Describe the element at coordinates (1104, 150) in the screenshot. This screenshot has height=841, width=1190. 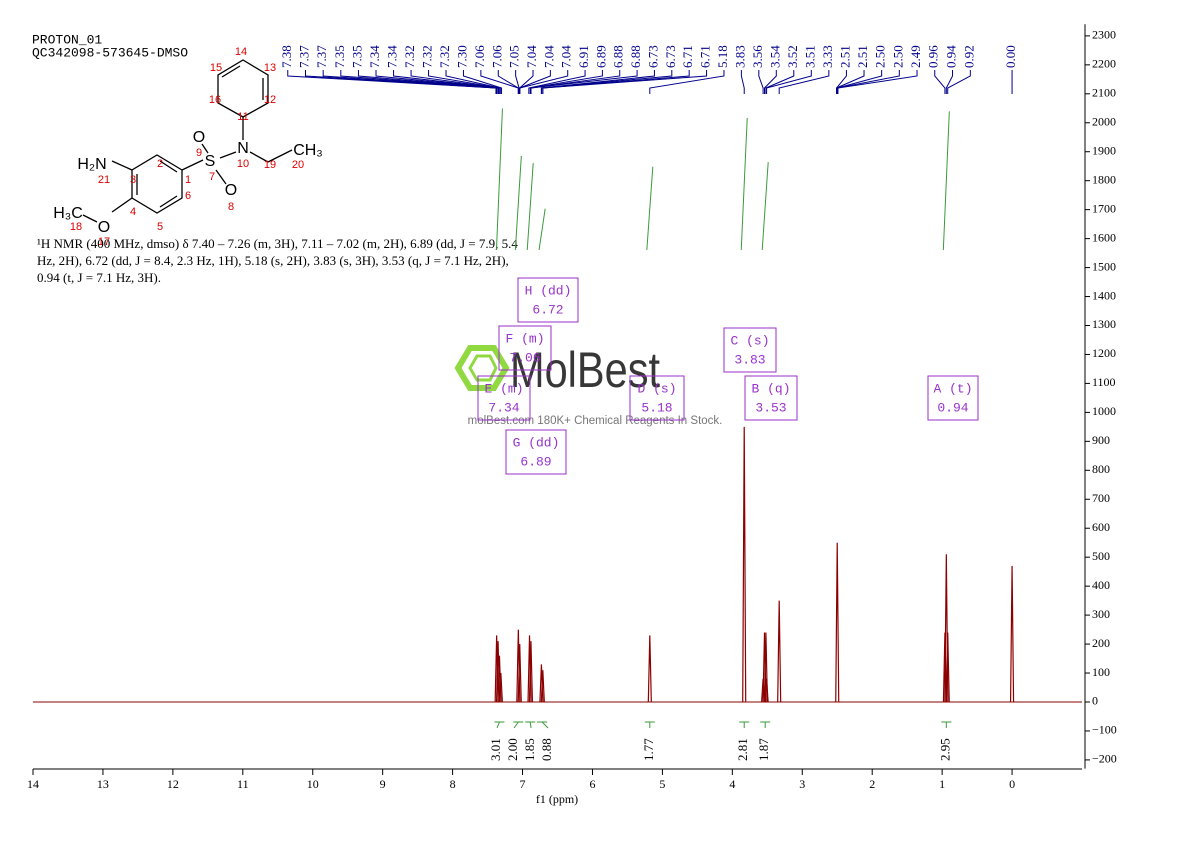
I see `y-tick-label: 1900` at that location.